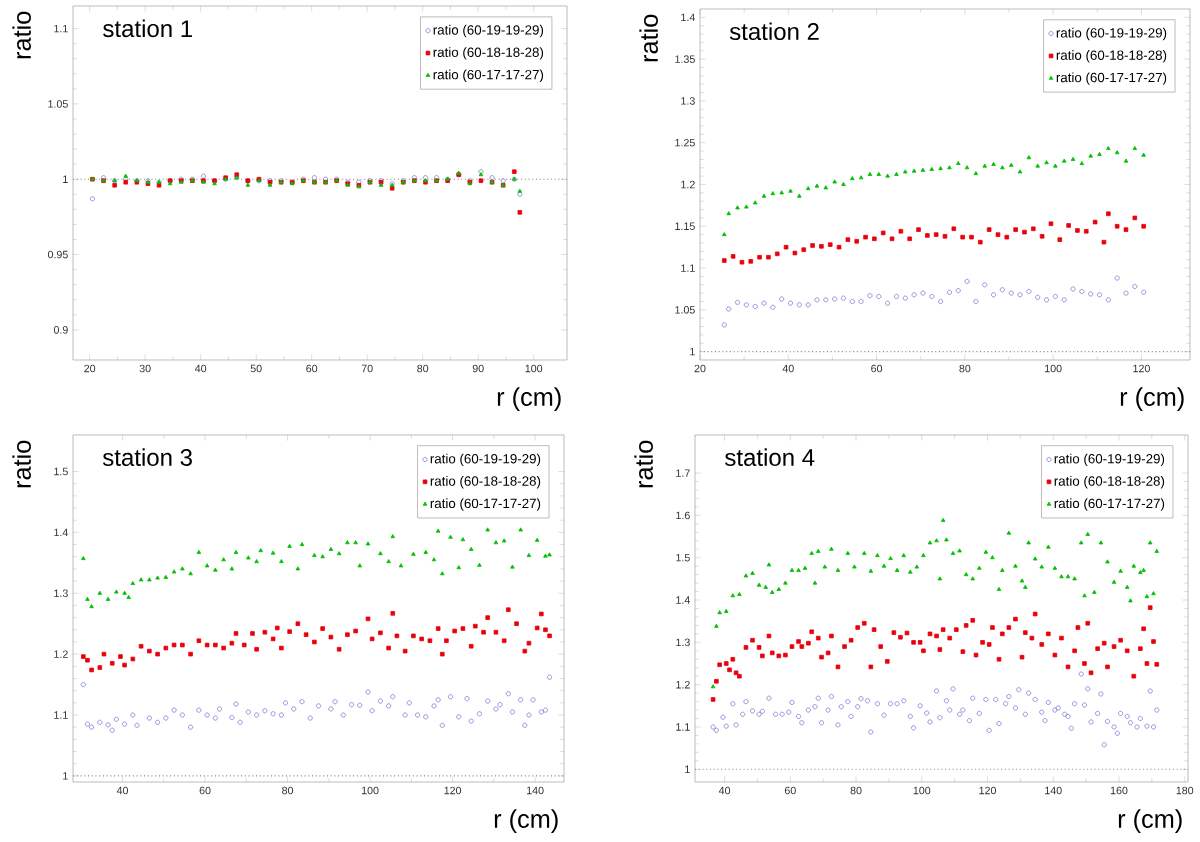 Image resolution: width=1200 pixels, height=842 pixels. Describe the element at coordinates (60, 330) in the screenshot. I see `y-tick-label: 0.9` at that location.